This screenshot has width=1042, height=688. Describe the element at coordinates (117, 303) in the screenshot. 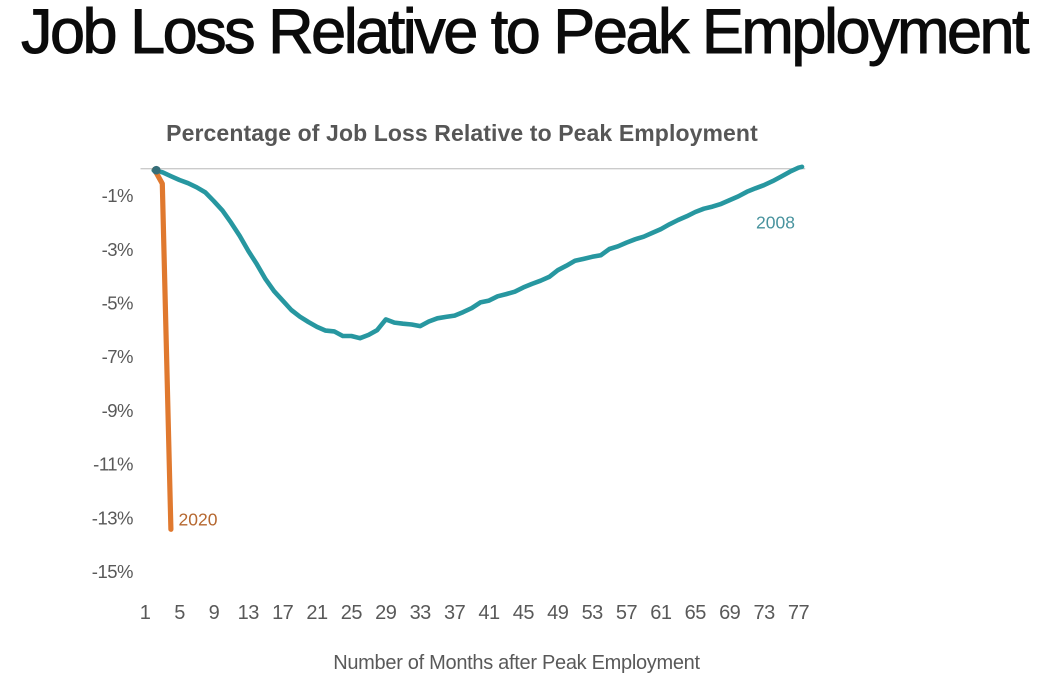

I see `svg-text: -5%` at that location.